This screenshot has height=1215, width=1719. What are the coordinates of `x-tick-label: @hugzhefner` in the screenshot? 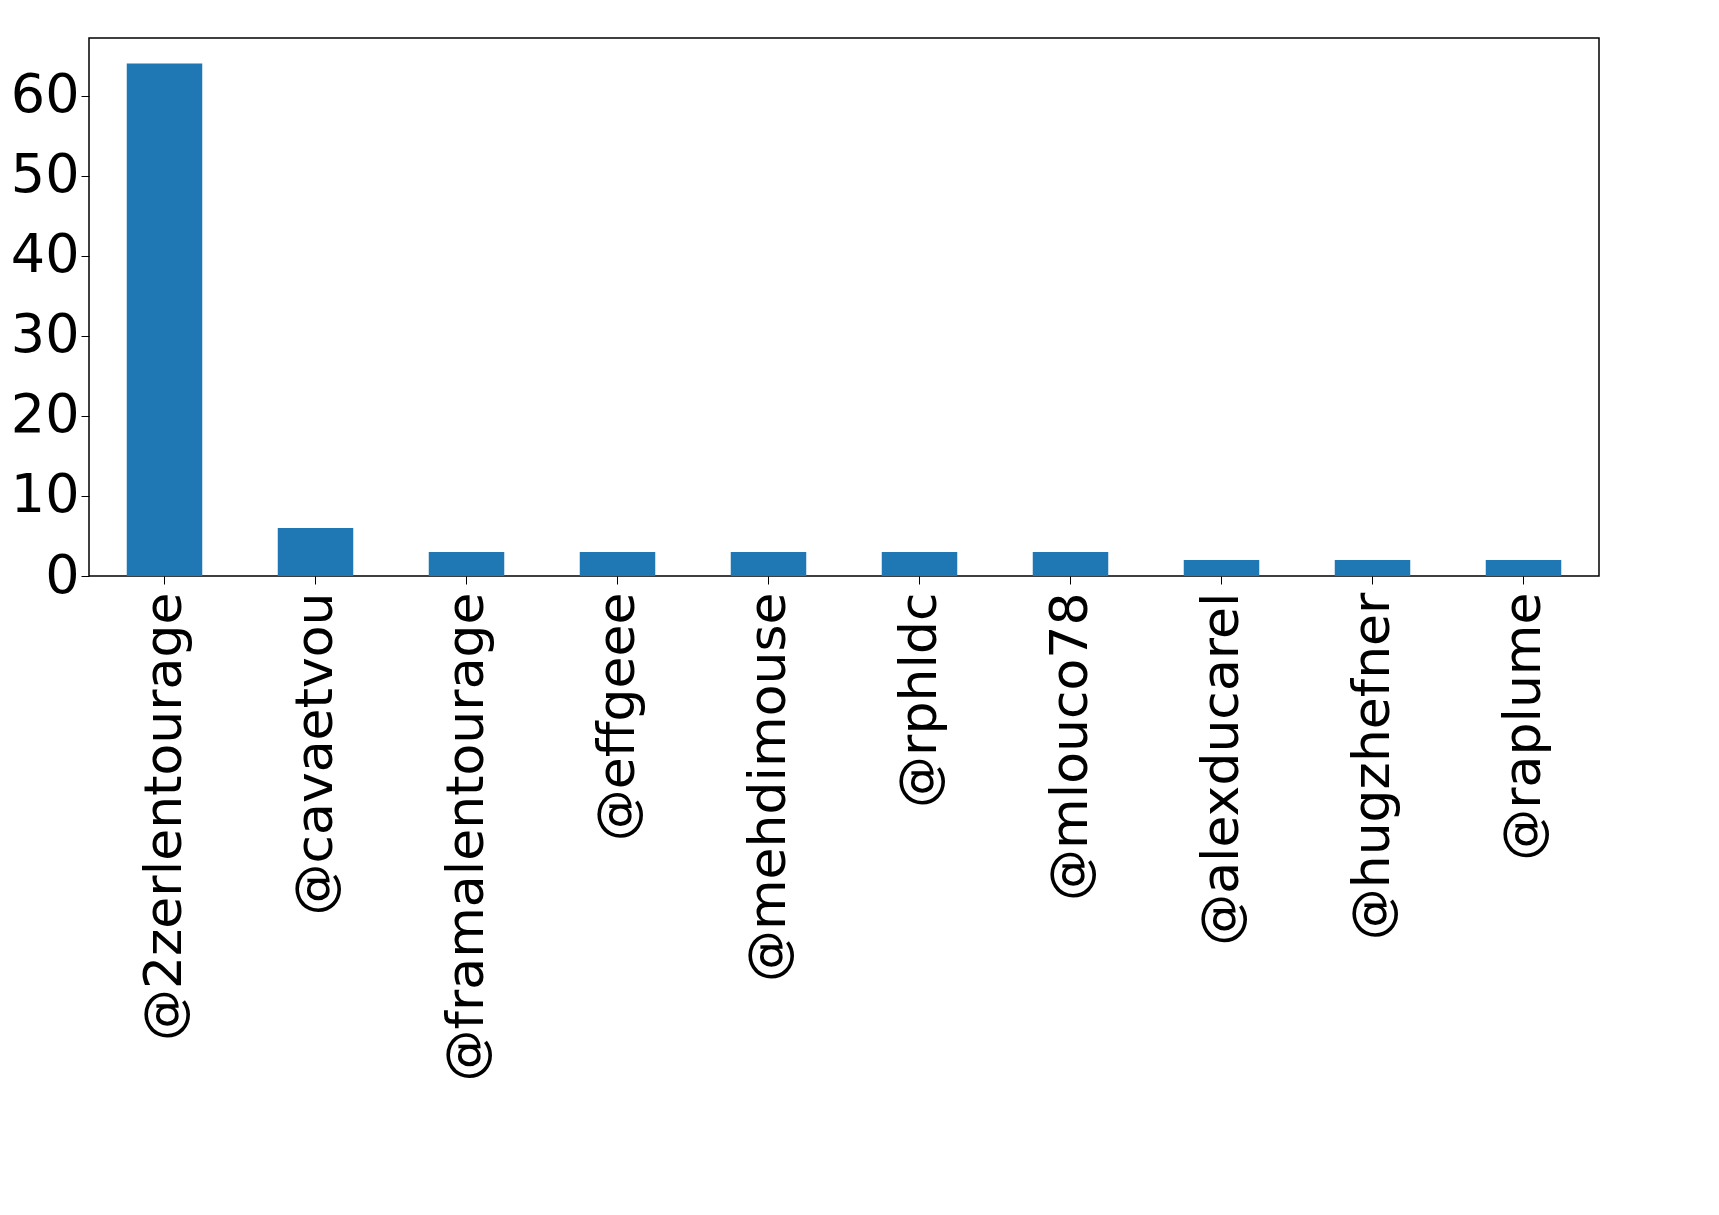 It's located at (1370, 766).